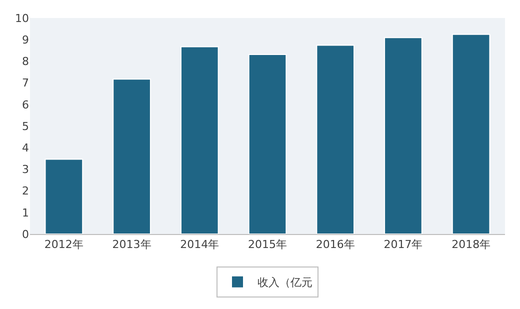 This screenshot has width=520, height=309. What do you see at coordinates (25, 105) in the screenshot?
I see `y-tick-label: 6` at bounding box center [25, 105].